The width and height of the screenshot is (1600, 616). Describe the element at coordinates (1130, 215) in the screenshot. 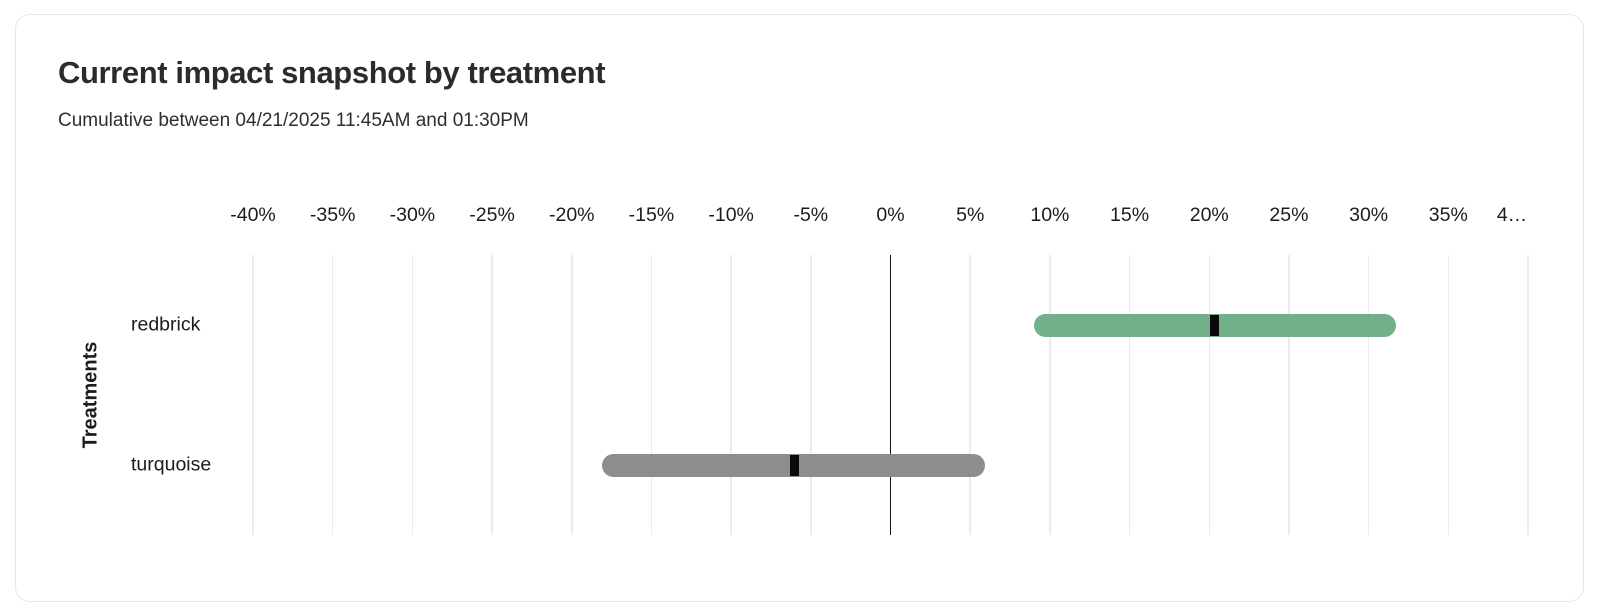

I see `x-tick-label: 15%` at that location.